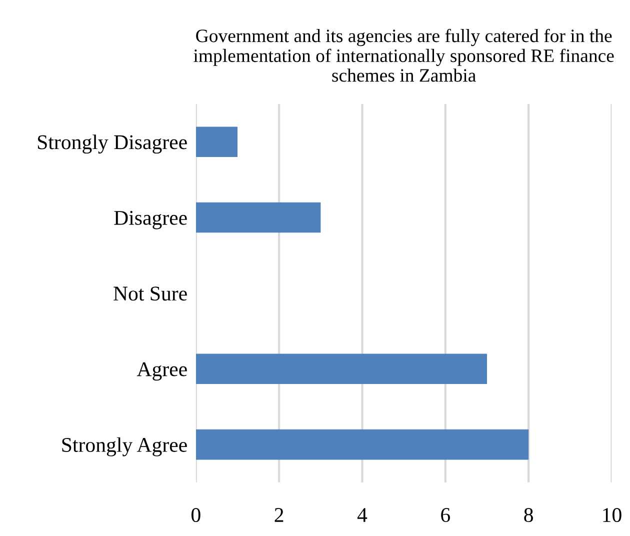  I want to click on y-tick-label: Strongly Disagree, so click(112, 144).